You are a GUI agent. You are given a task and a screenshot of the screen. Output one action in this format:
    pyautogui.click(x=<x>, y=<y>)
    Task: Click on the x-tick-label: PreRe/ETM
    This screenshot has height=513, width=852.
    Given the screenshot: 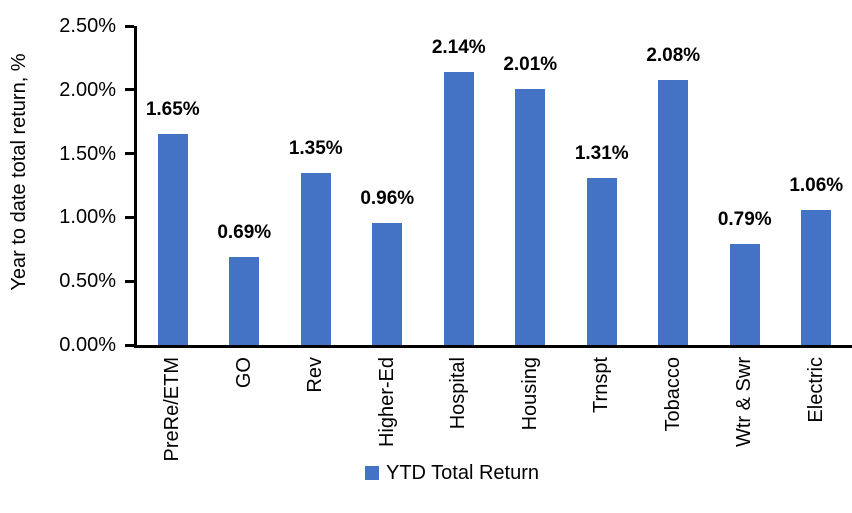 What is the action you would take?
    pyautogui.click(x=173, y=409)
    